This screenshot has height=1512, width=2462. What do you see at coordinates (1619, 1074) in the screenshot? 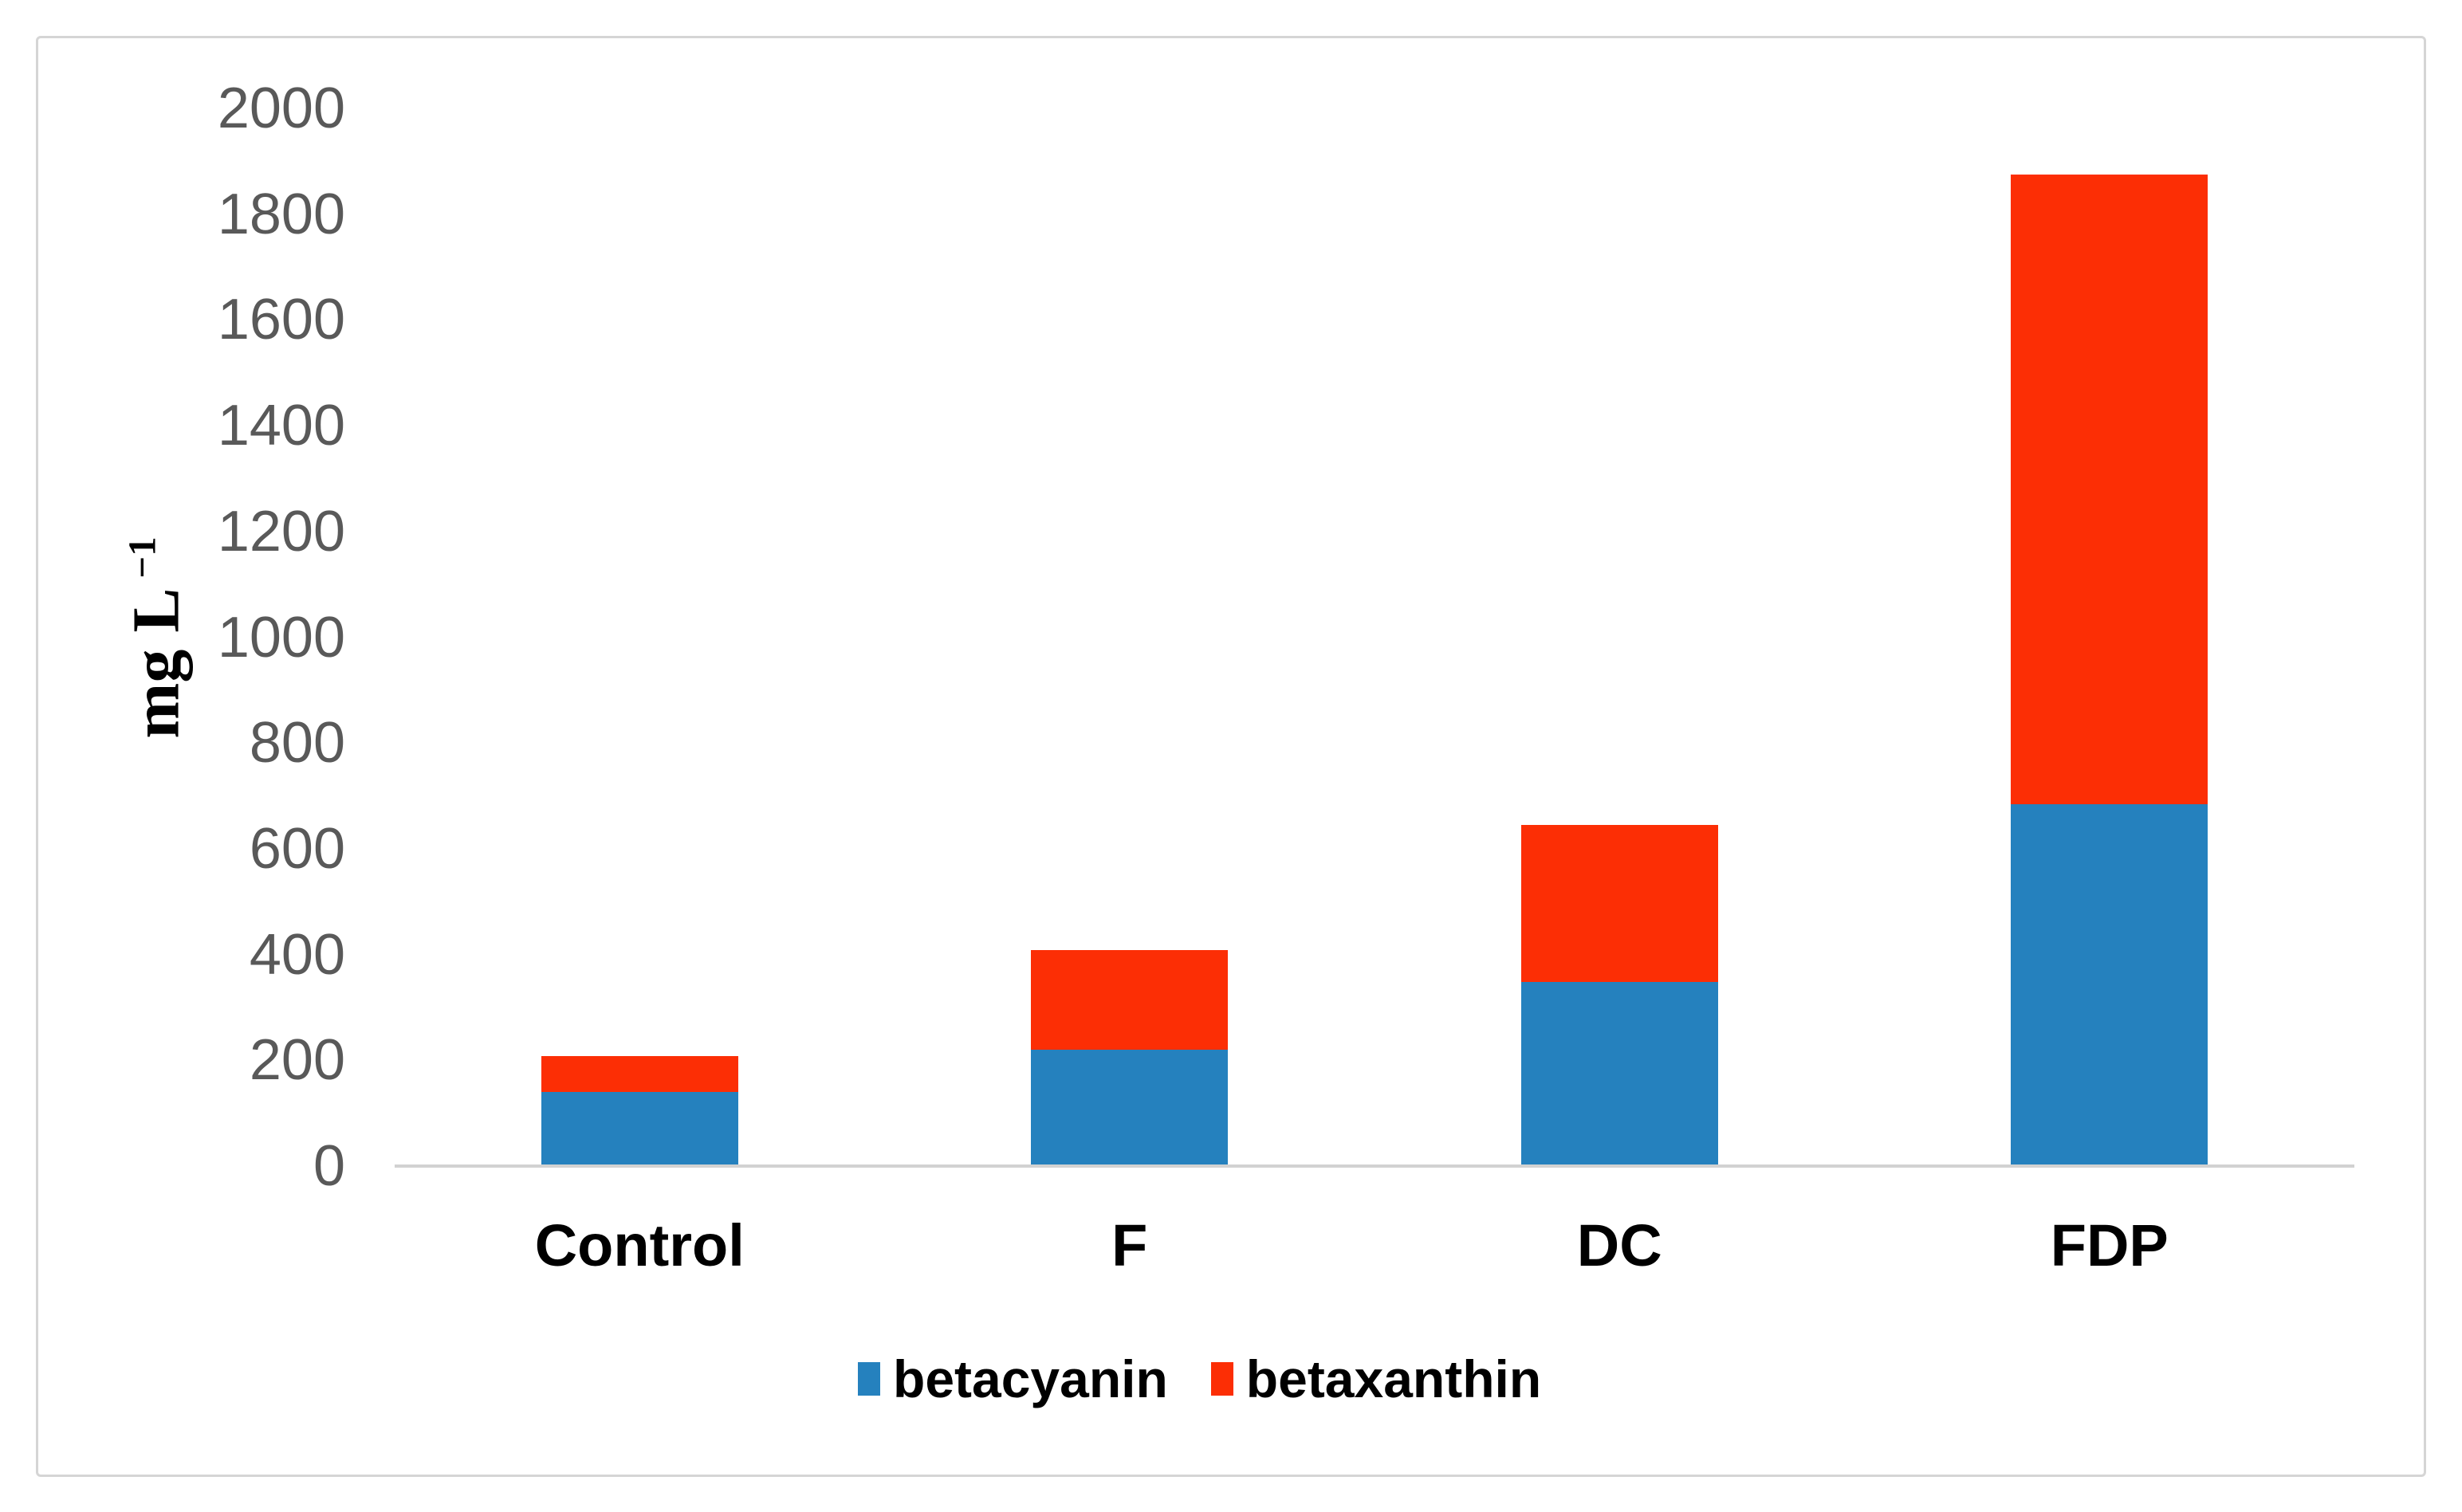
I see `bar-segment-DC-betacyanin` at bounding box center [1619, 1074].